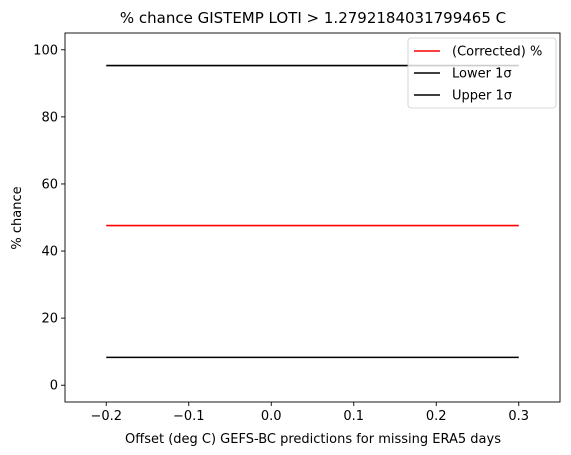  Describe the element at coordinates (518, 416) in the screenshot. I see `x-tick-label: 0.3` at that location.